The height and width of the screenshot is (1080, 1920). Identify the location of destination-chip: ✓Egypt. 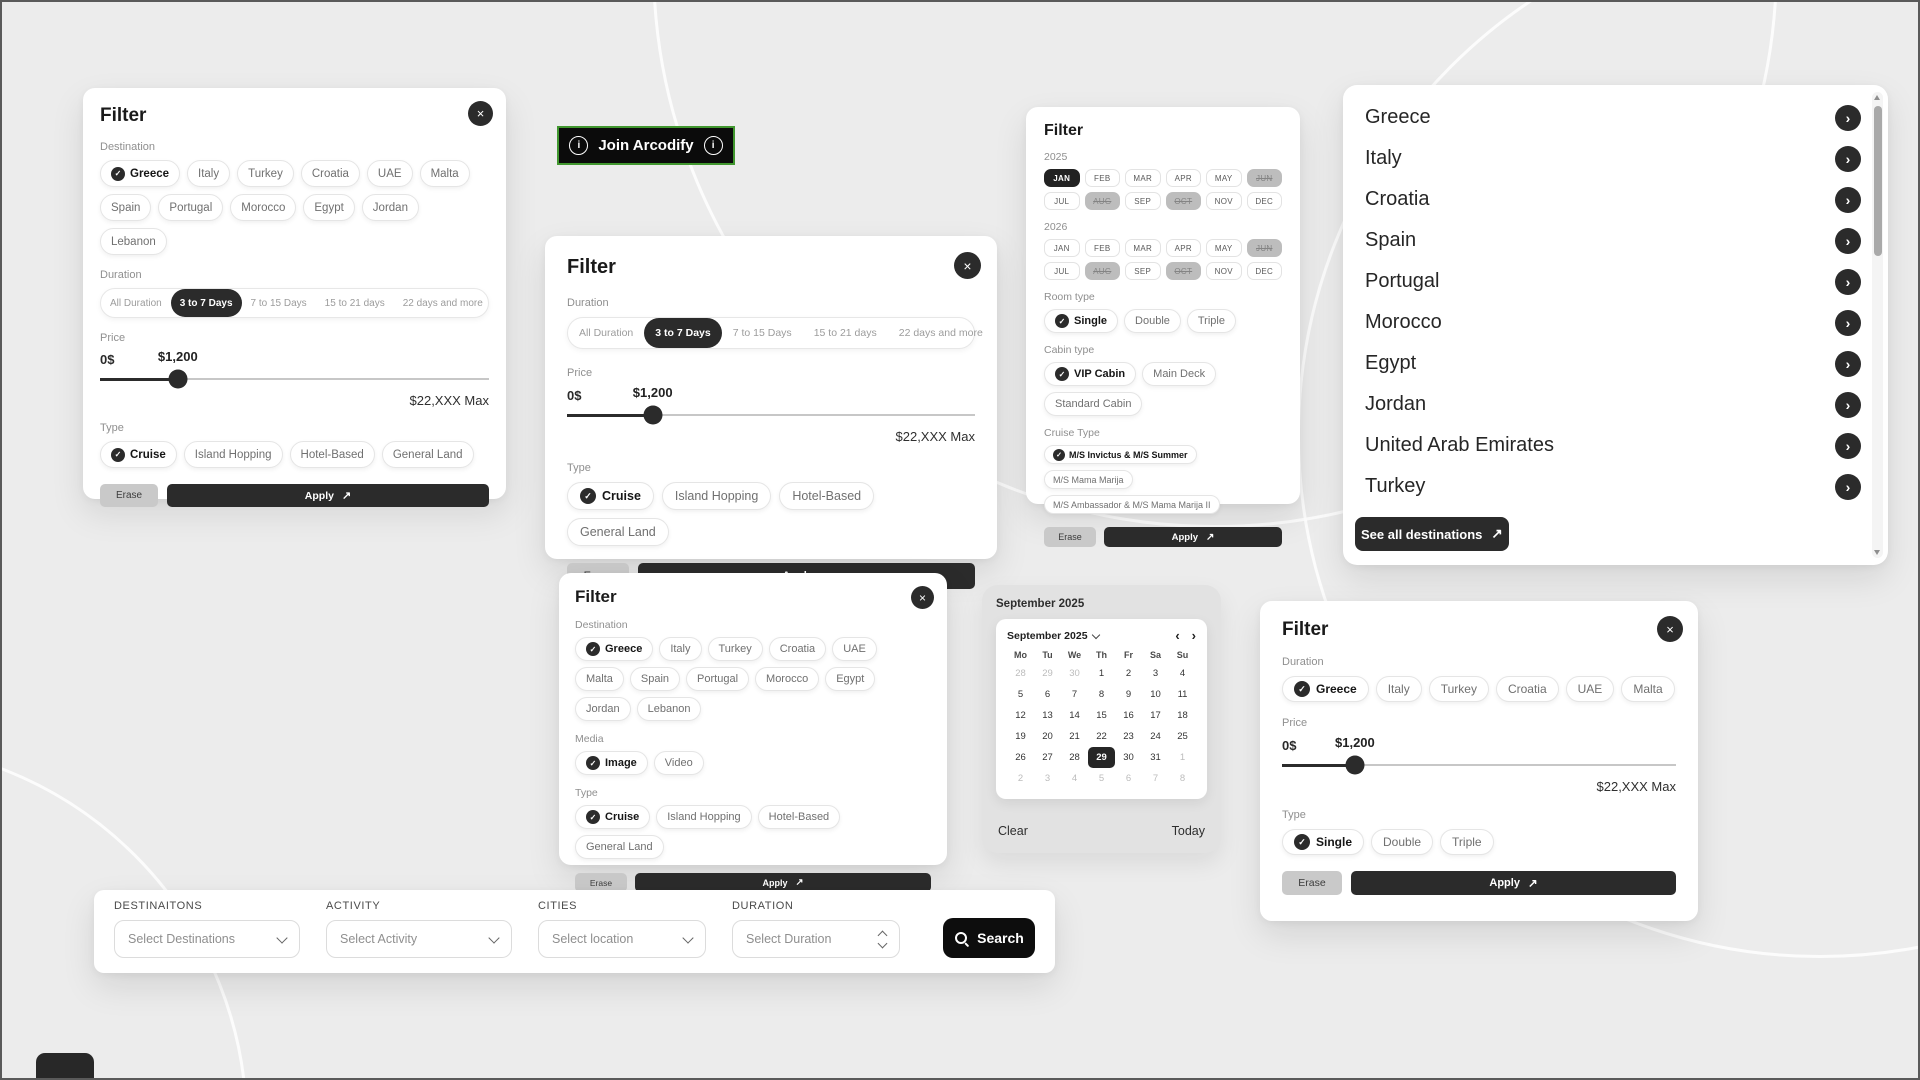
(850, 679).